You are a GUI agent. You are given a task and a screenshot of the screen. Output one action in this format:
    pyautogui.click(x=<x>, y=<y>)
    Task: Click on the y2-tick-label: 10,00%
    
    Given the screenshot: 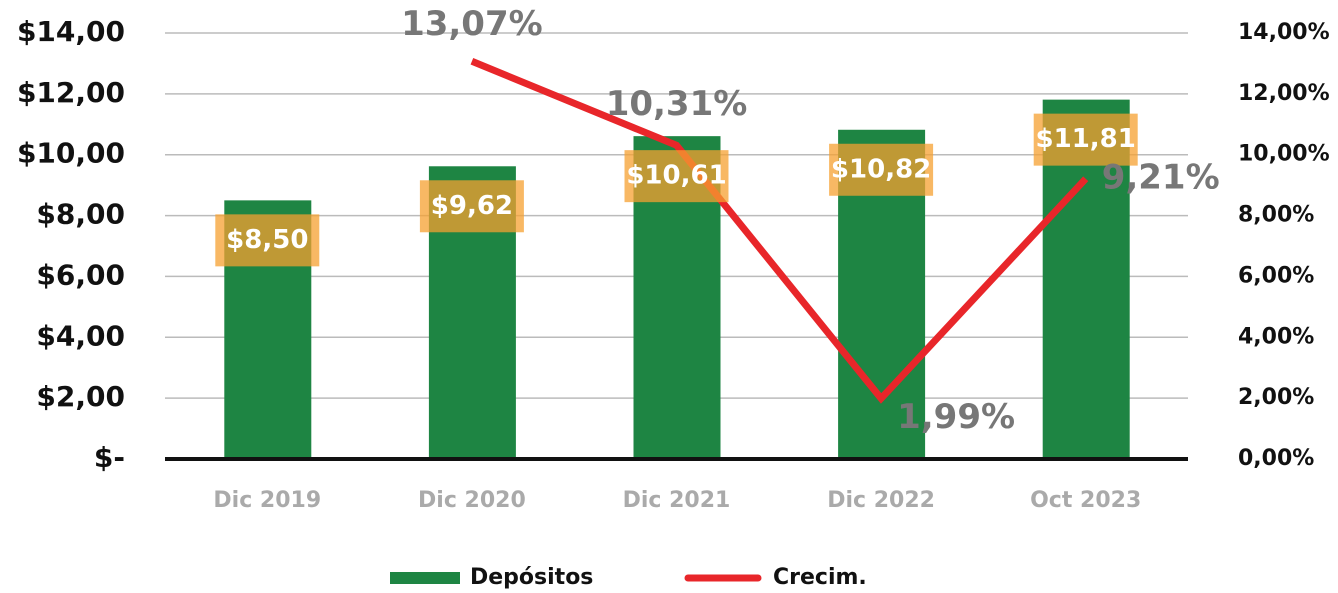 What is the action you would take?
    pyautogui.click(x=1284, y=154)
    